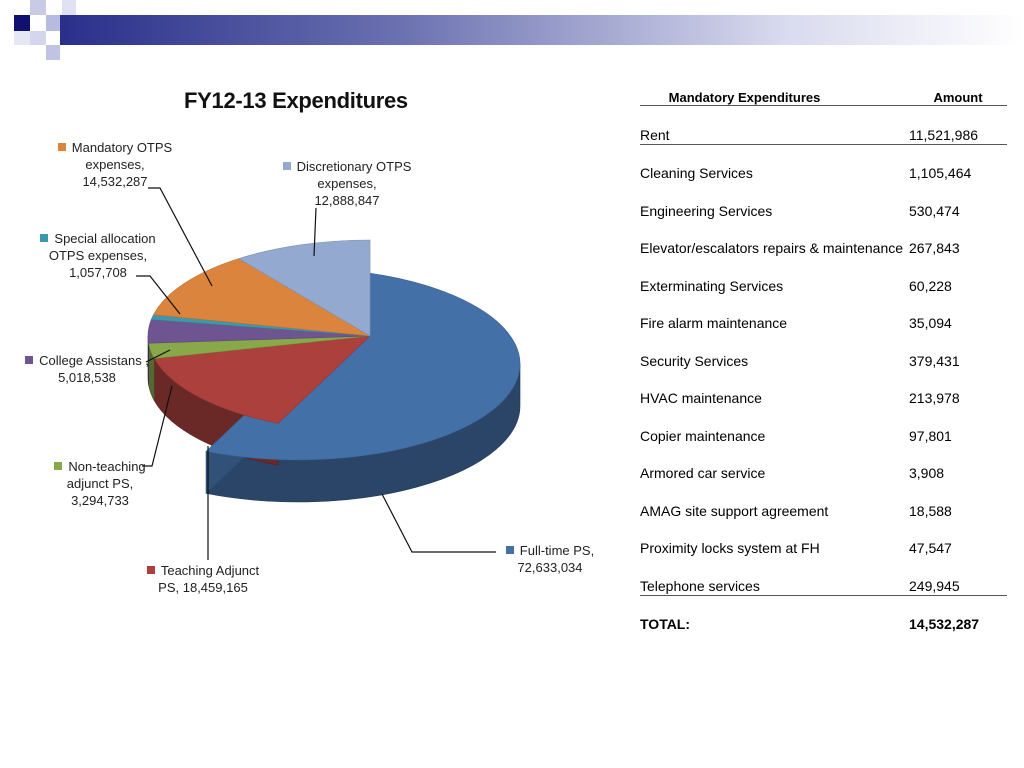  I want to click on callout-mandatory: Mandatory OTPS expenses, 14,532,287, so click(115, 164).